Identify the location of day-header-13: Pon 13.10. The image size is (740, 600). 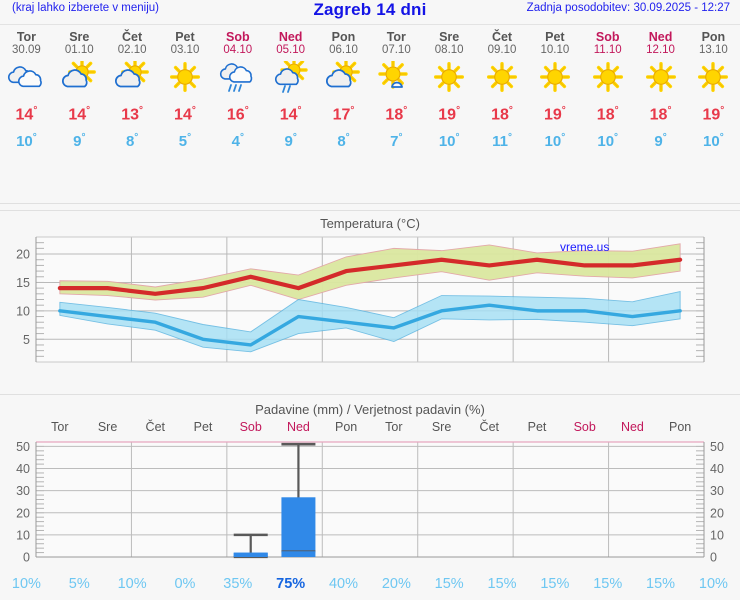
(713, 41).